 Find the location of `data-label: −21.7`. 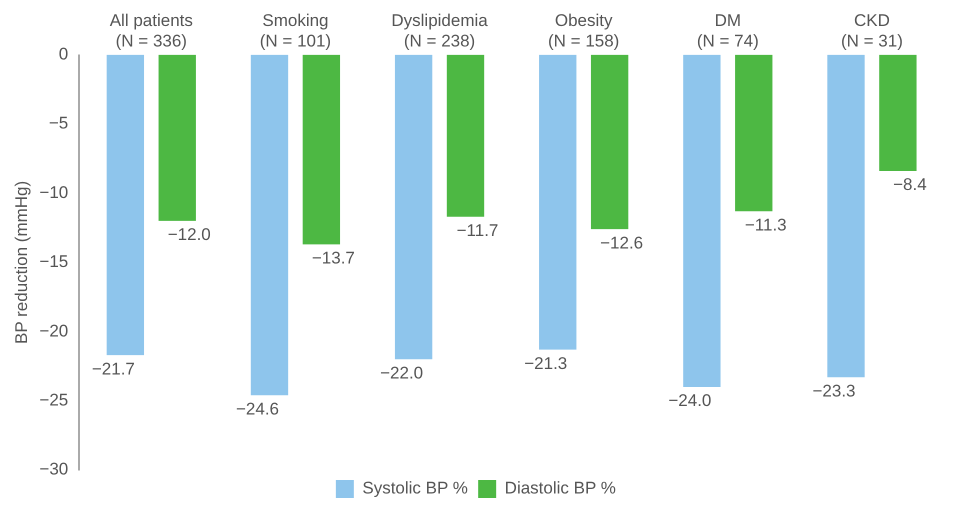

data-label: −21.7 is located at coordinates (113, 368).